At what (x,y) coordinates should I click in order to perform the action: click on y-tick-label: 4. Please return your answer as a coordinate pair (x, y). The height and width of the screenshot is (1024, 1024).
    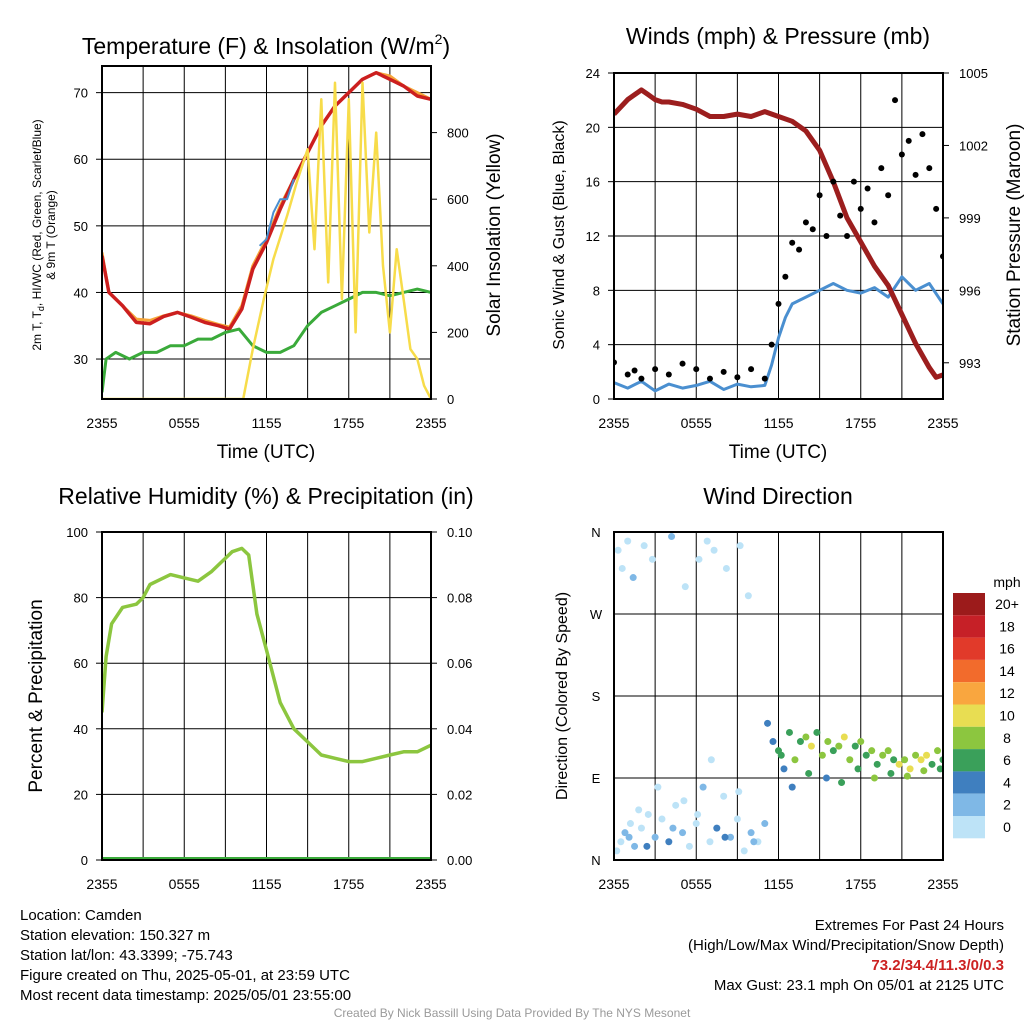
    Looking at the image, I should click on (596, 345).